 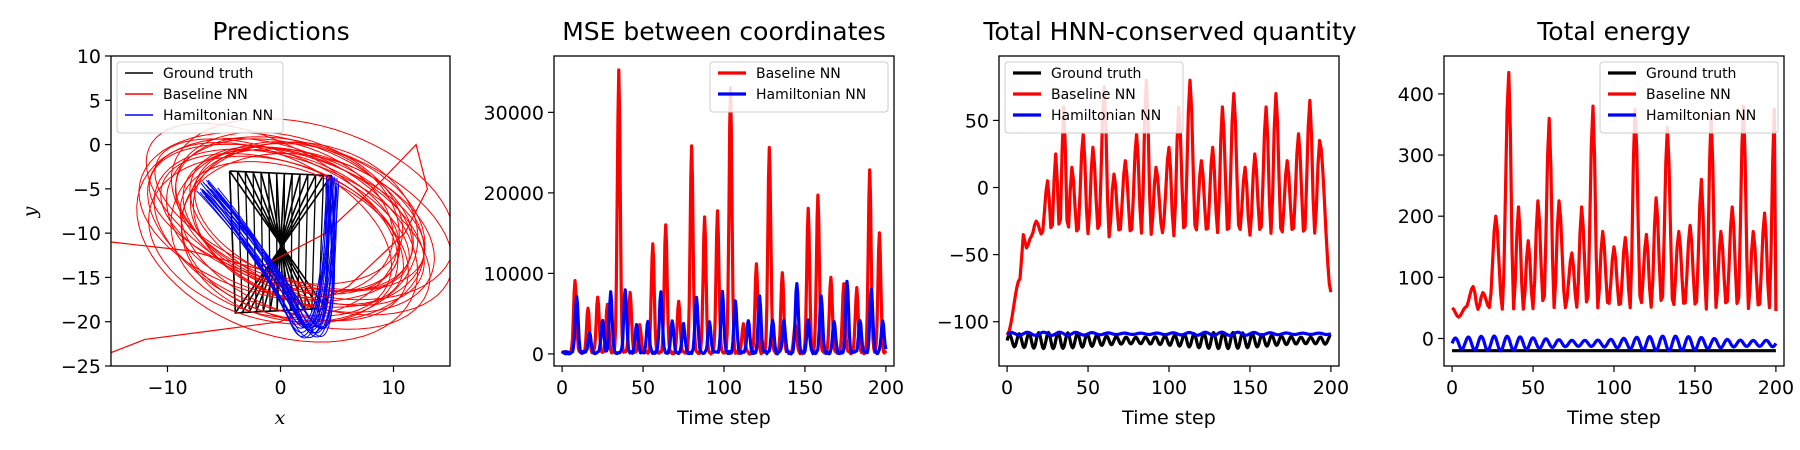 What do you see at coordinates (81, 323) in the screenshot?
I see `predictions-ytick-label: −20` at bounding box center [81, 323].